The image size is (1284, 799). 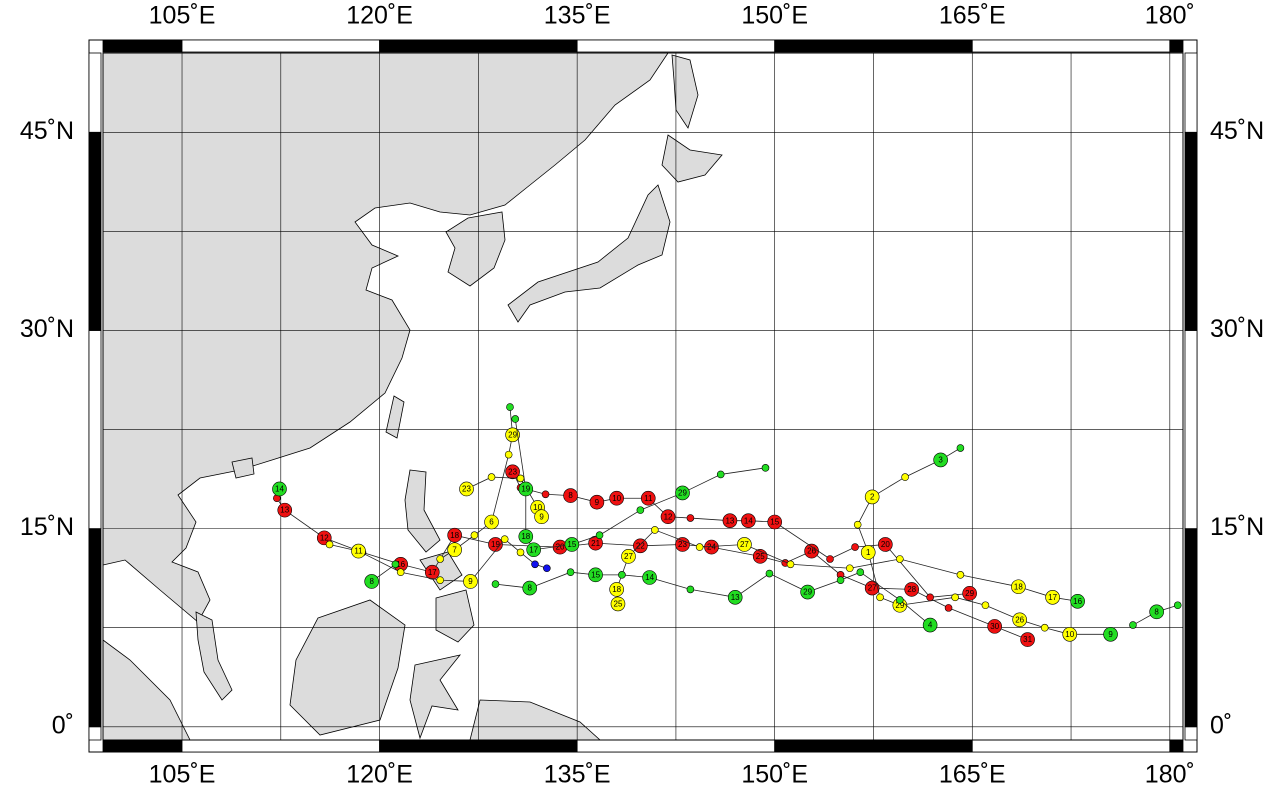 I want to click on point-label: 17, so click(x=432, y=572).